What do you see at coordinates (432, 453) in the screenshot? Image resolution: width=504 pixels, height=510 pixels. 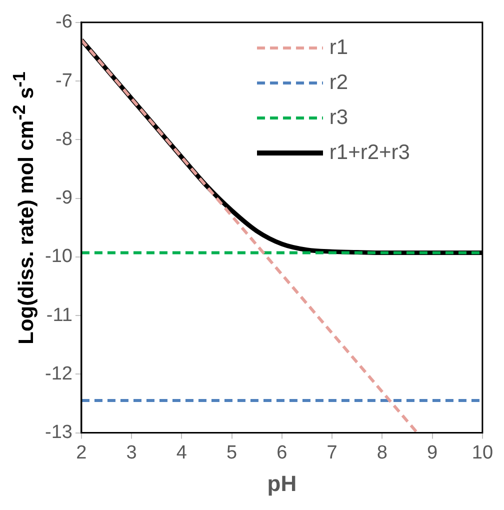 I see `x-tick-label: 9` at bounding box center [432, 453].